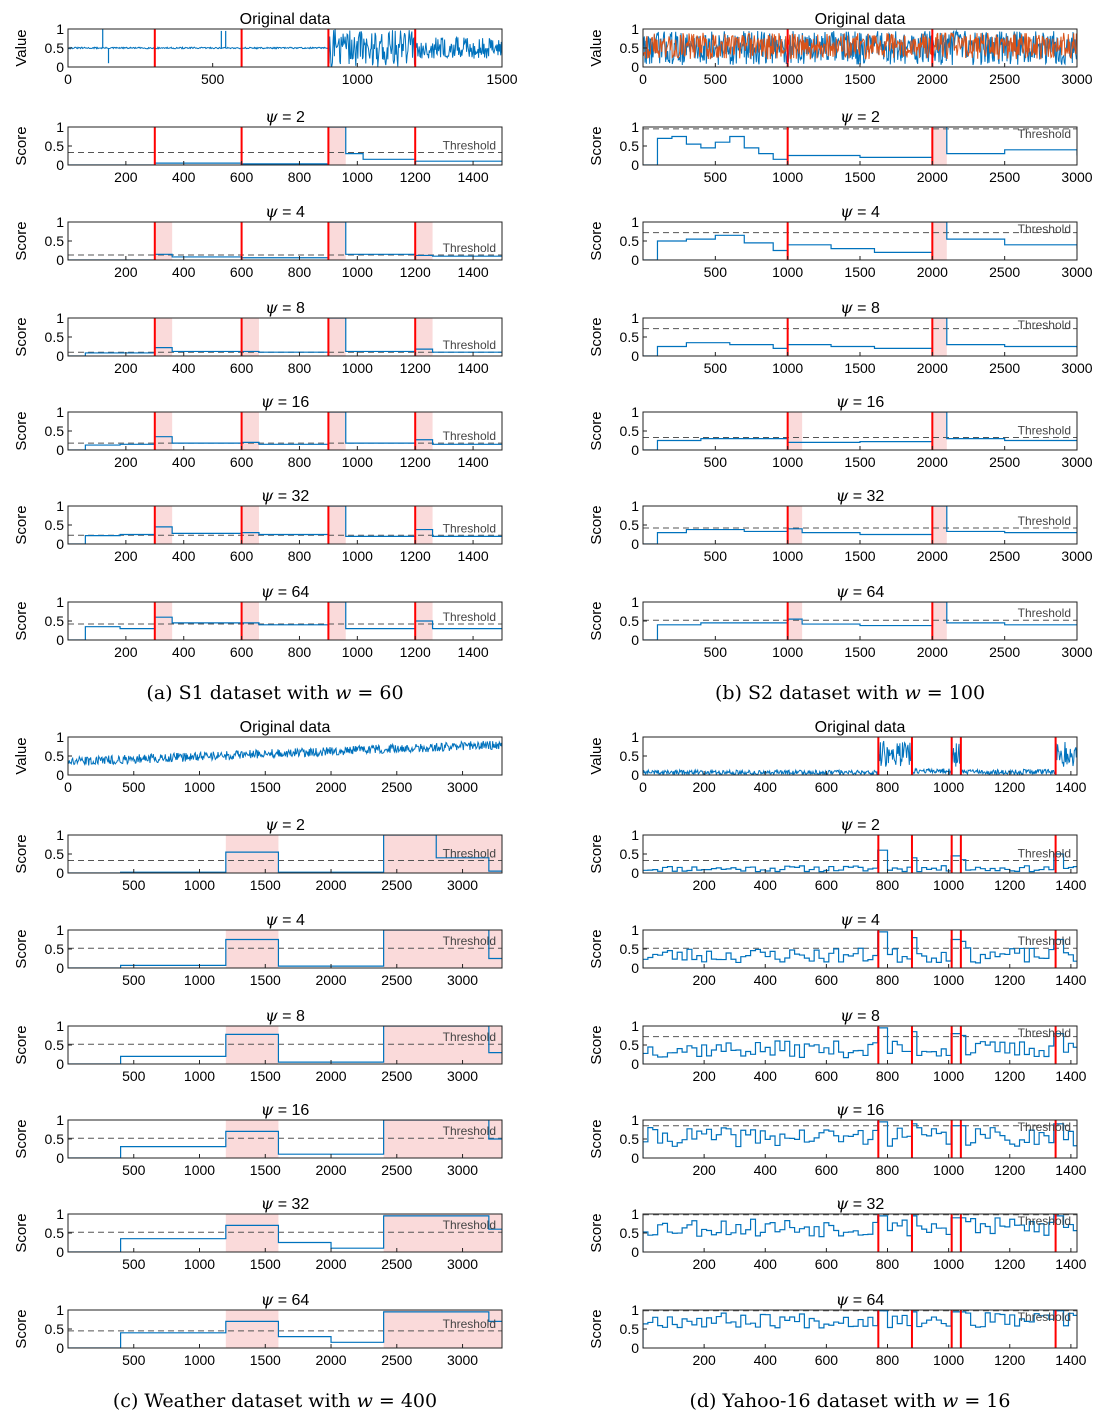 The height and width of the screenshot is (1421, 1100). What do you see at coordinates (242, 652) in the screenshot?
I see `x-tick-label: 600` at bounding box center [242, 652].